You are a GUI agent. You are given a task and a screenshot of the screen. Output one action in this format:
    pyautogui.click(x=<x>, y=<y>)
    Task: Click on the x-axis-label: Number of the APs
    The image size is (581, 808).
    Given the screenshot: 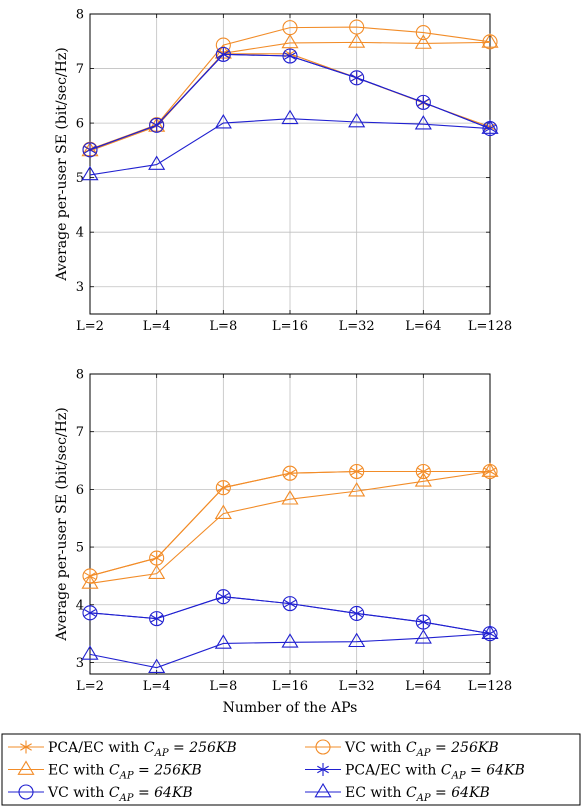 What is the action you would take?
    pyautogui.click(x=290, y=708)
    